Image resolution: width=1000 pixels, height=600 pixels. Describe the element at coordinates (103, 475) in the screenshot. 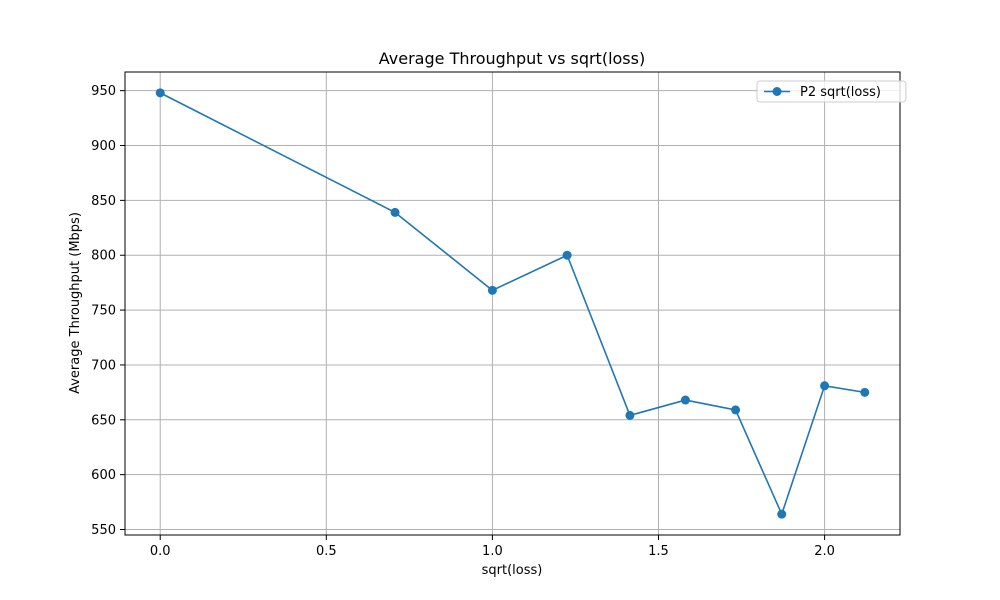

I see `y-tick-label: 600` at that location.